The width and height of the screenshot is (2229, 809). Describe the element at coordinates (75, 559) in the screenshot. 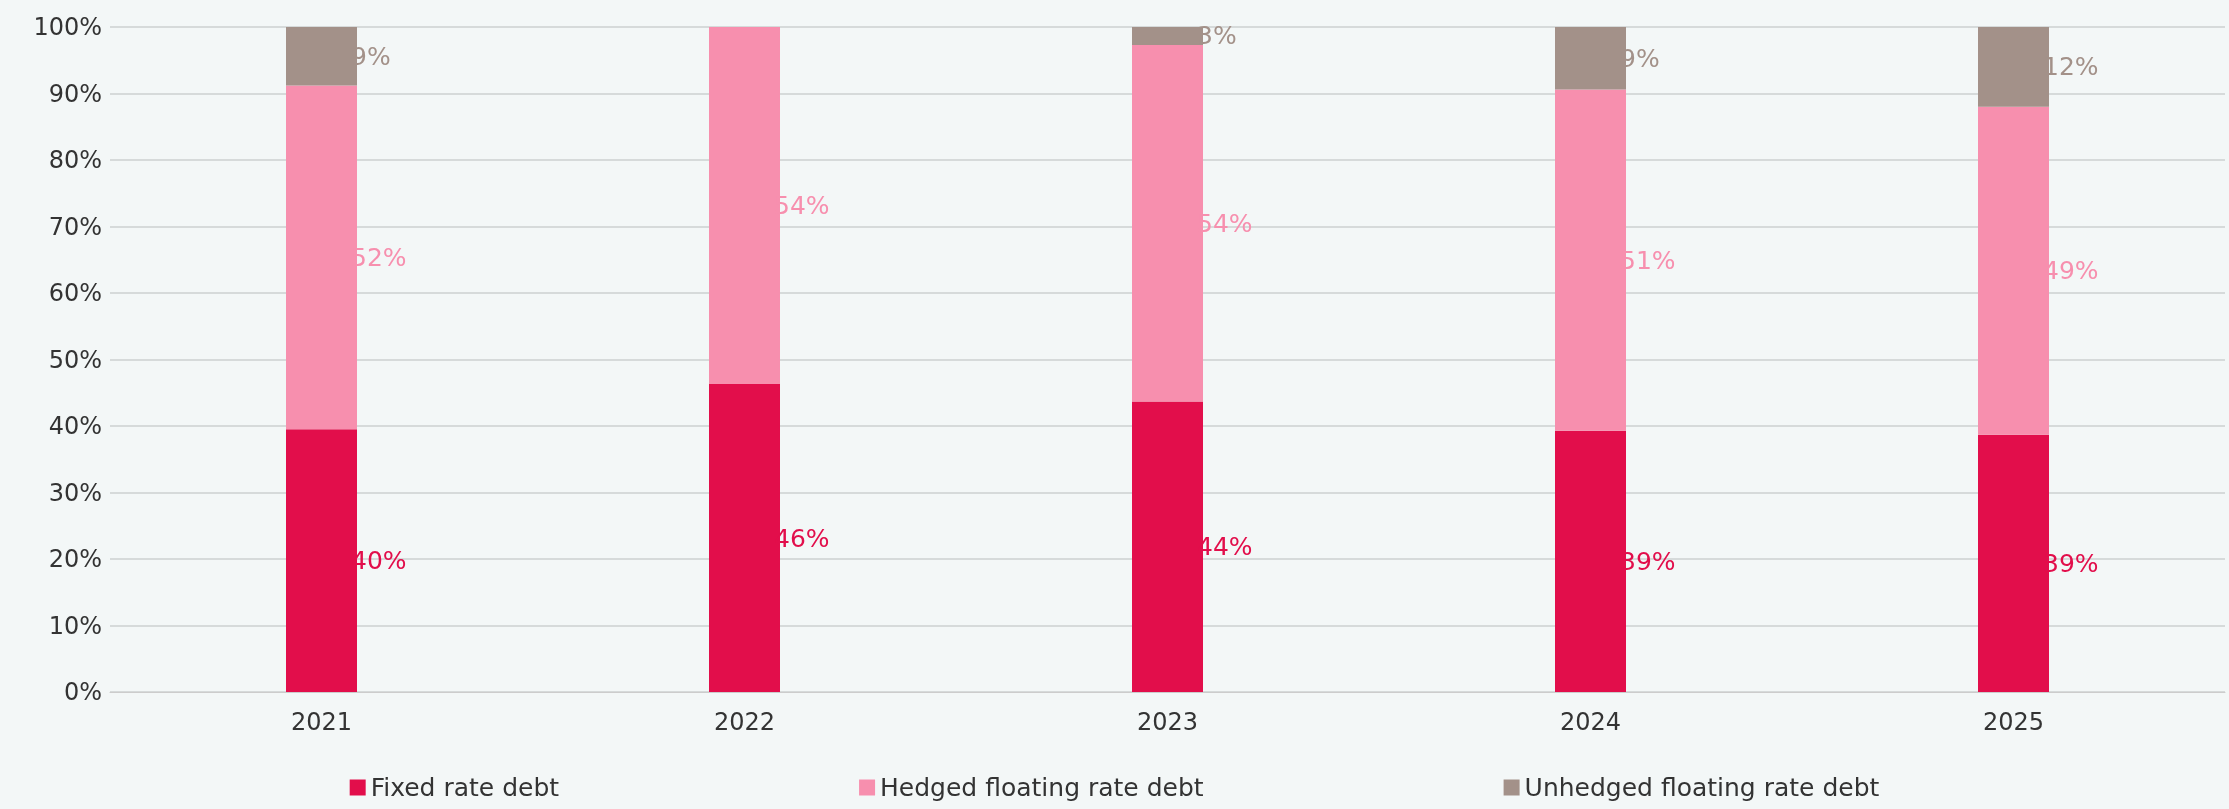

I see `y-tick-label: 20%` at that location.